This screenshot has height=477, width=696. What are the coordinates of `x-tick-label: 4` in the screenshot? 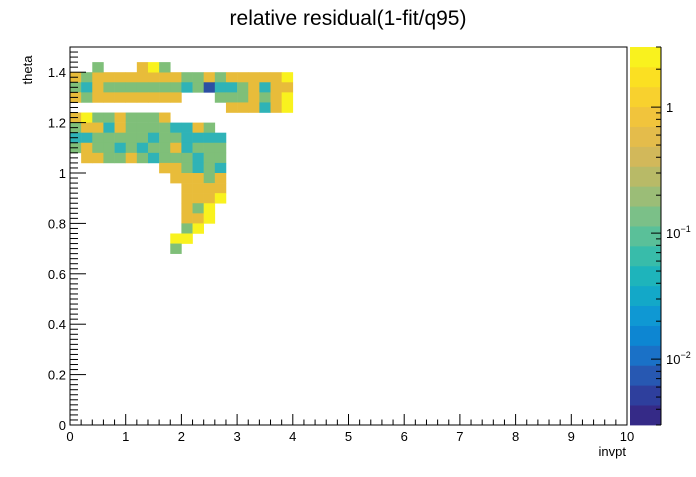 It's located at (292, 436).